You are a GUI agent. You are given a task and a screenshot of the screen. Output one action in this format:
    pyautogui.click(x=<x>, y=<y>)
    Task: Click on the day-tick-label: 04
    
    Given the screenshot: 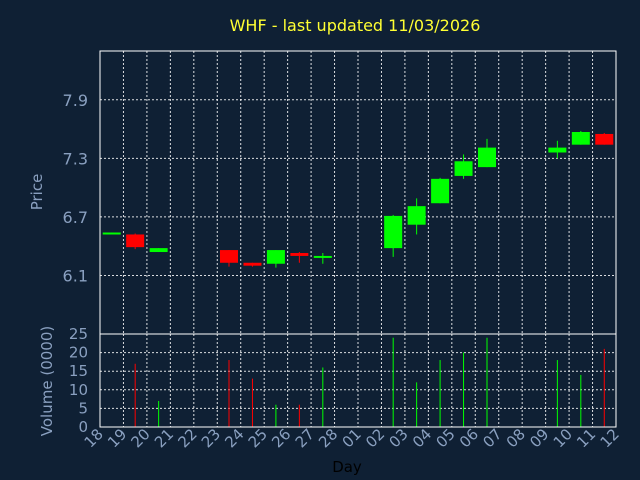 What is the action you would take?
    pyautogui.click(x=422, y=438)
    